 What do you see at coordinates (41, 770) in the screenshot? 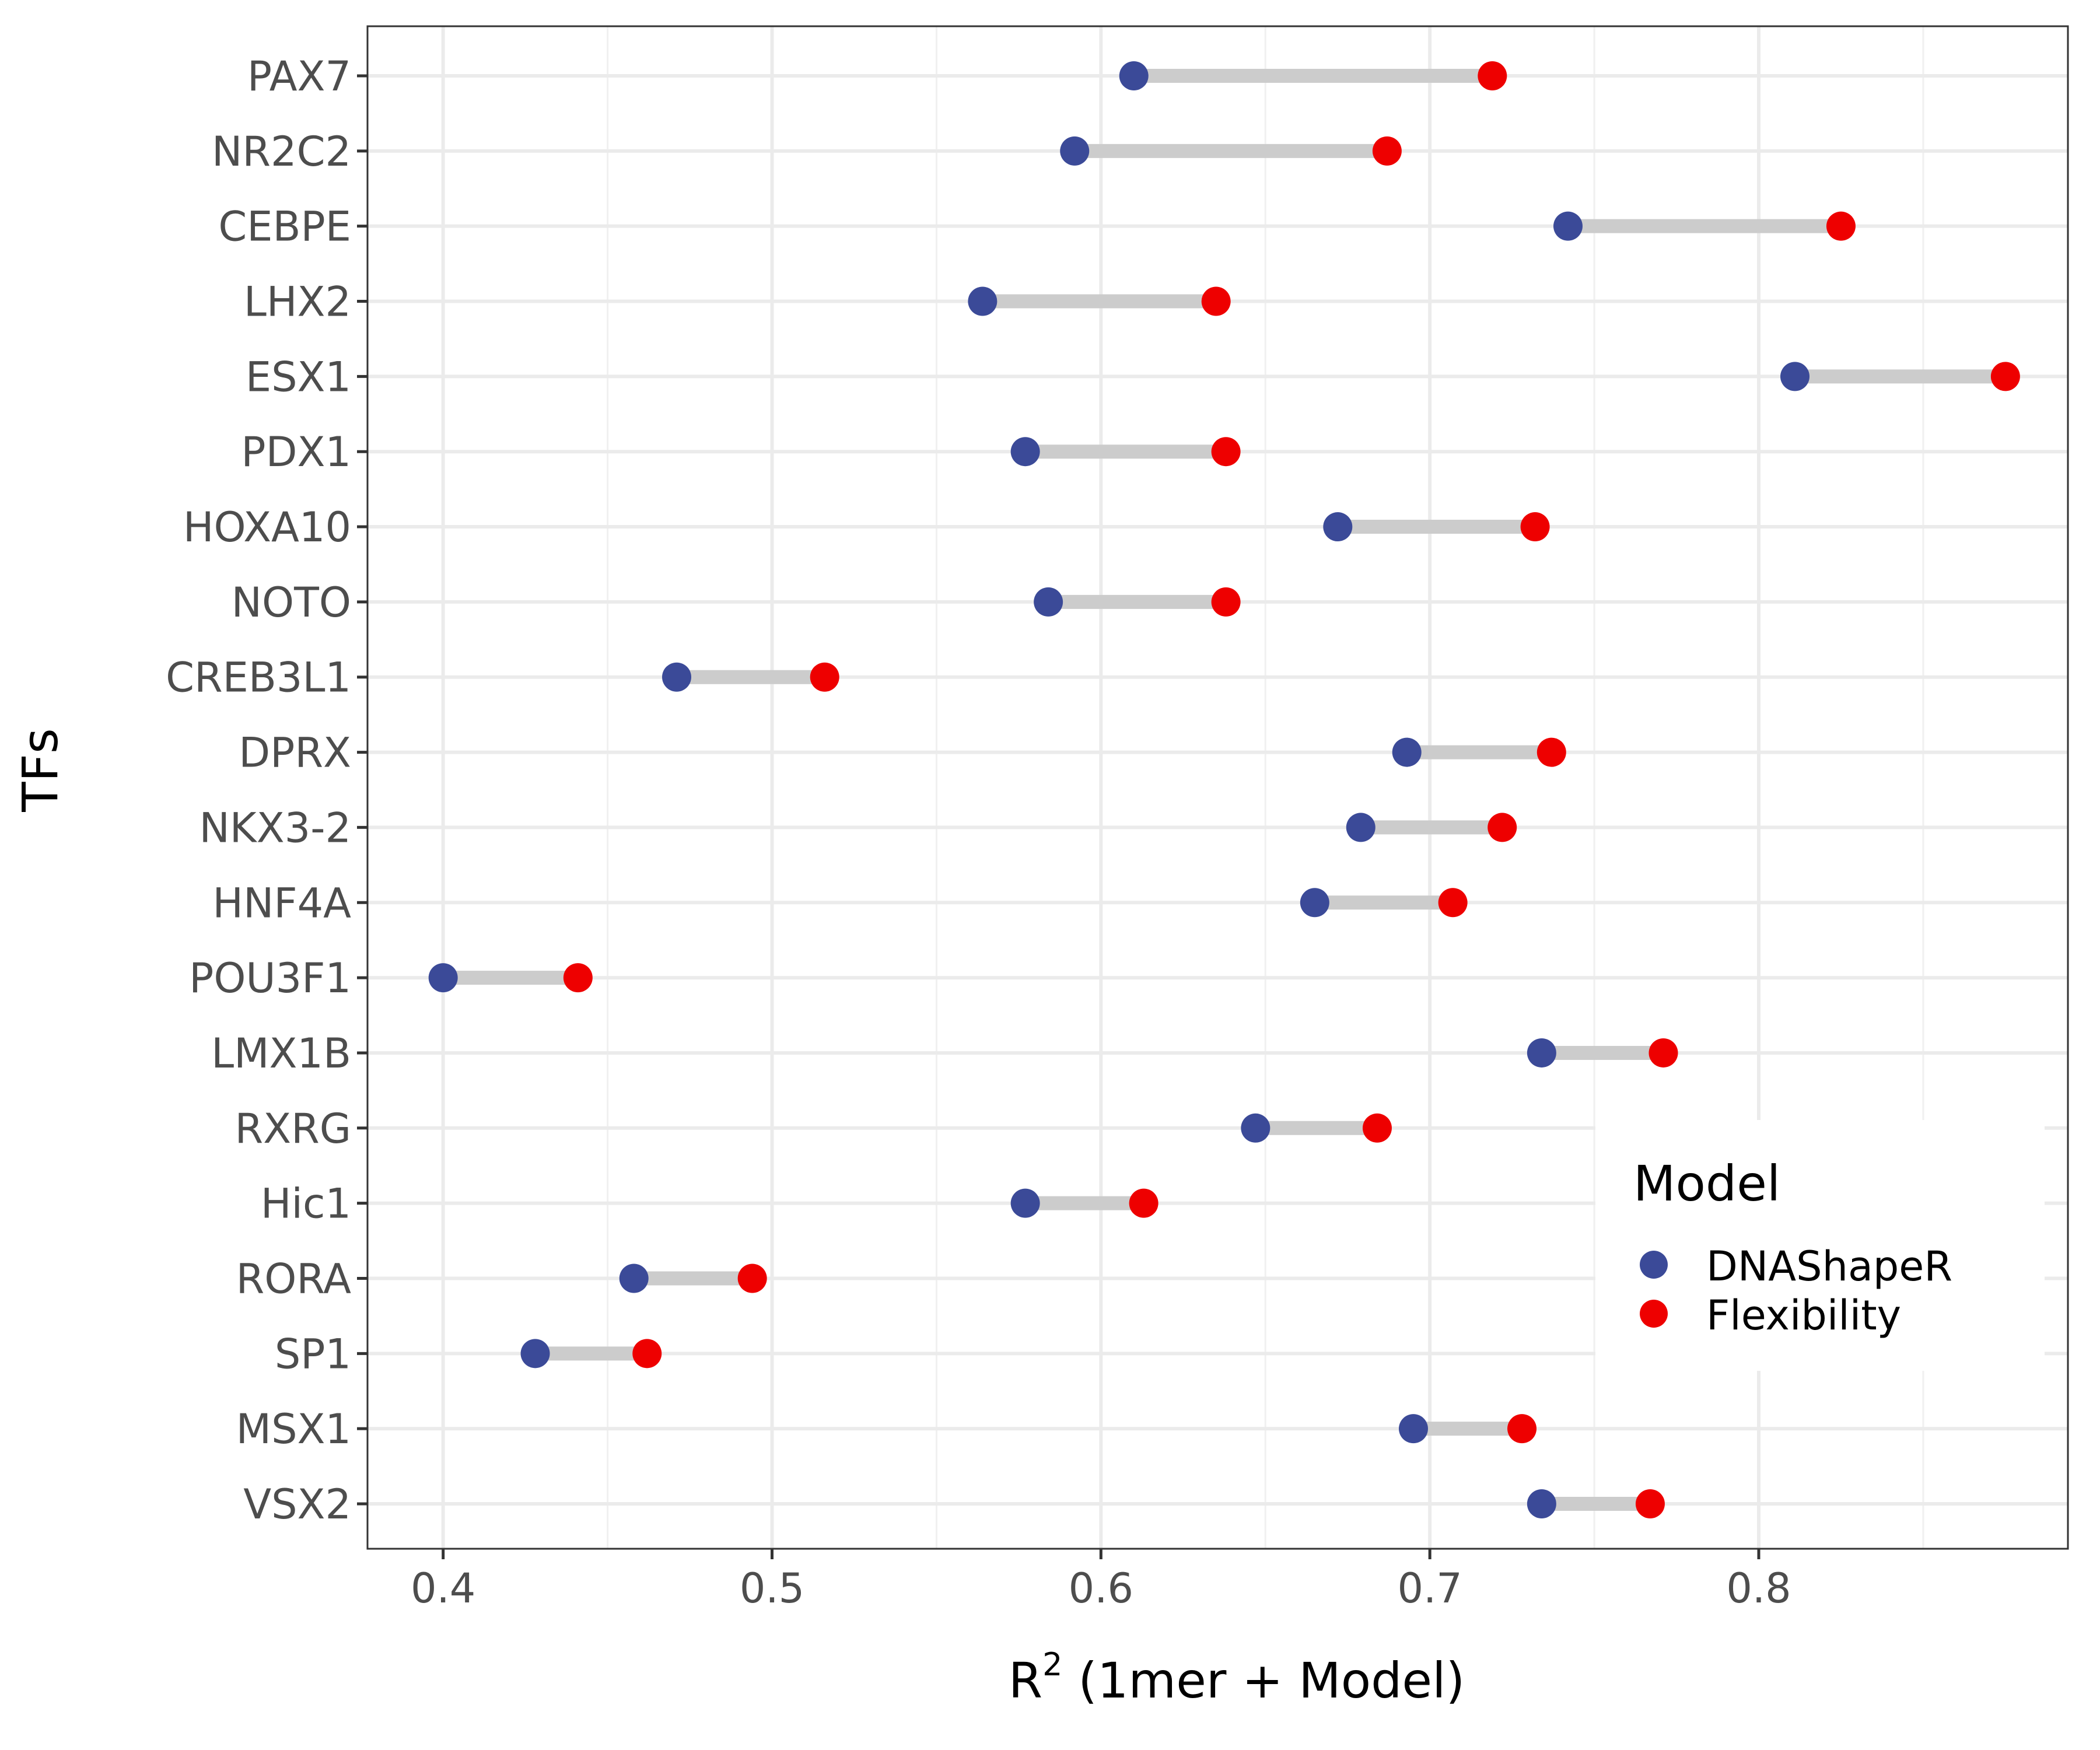
I see `y-axis-title: TFs` at bounding box center [41, 770].